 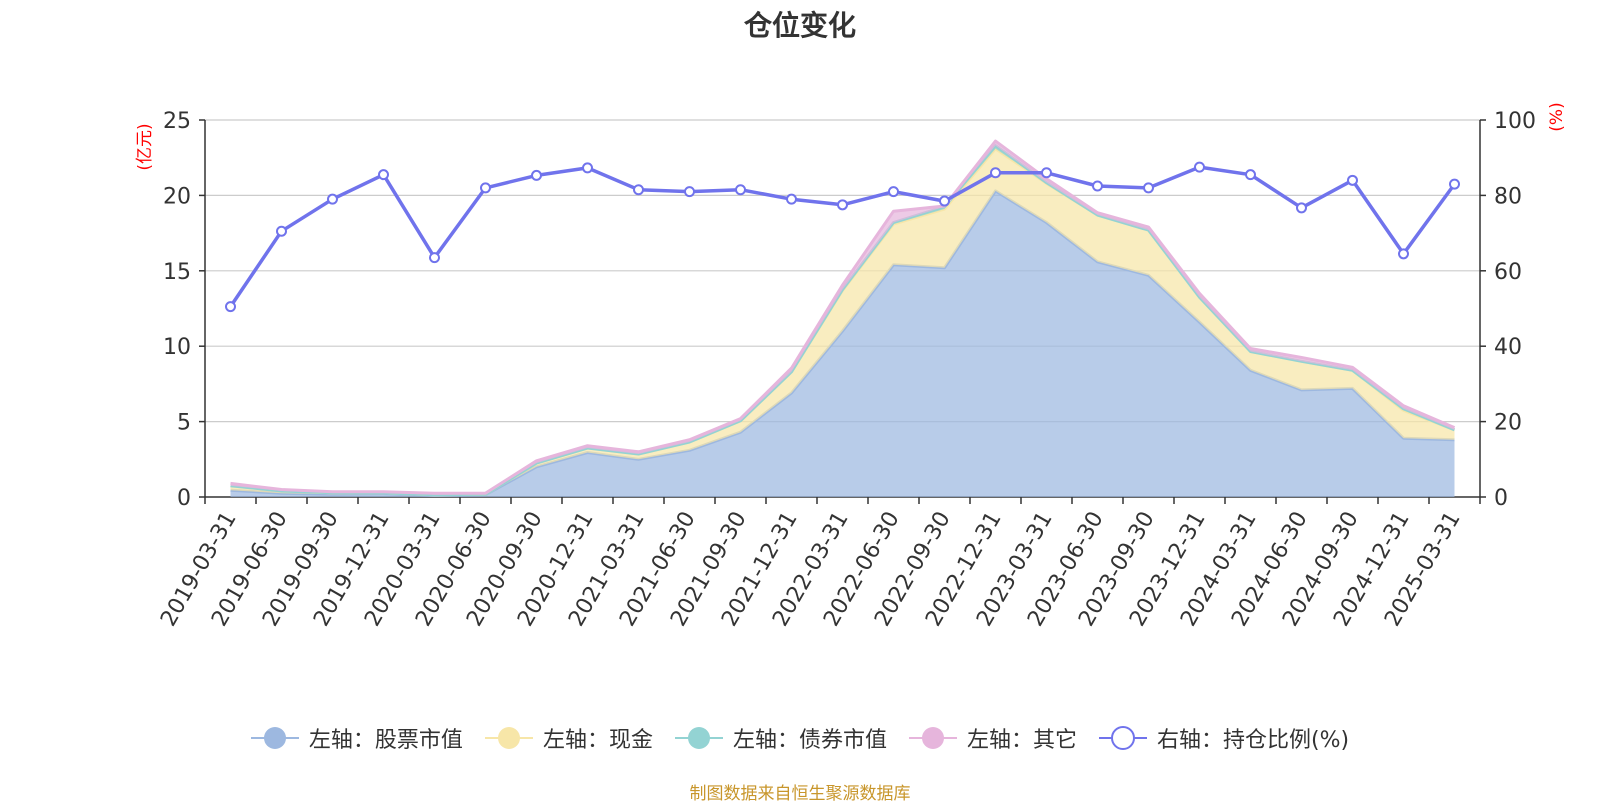 I want to click on right-axis-tick-label: 60, so click(x=1508, y=272).